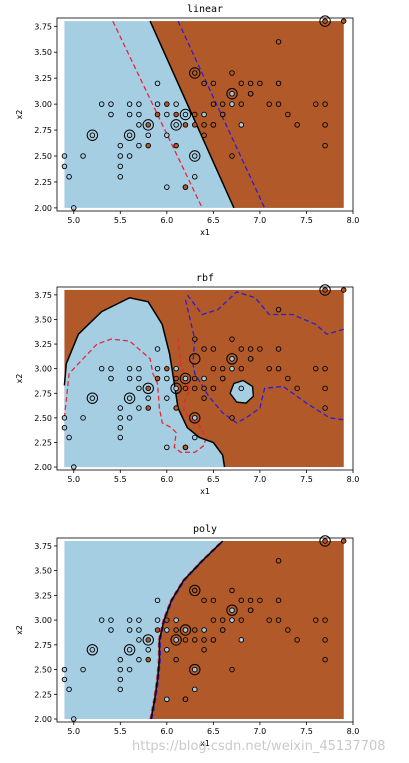  Describe the element at coordinates (188, 630) in the screenshot. I see `margin-upper-line` at that location.